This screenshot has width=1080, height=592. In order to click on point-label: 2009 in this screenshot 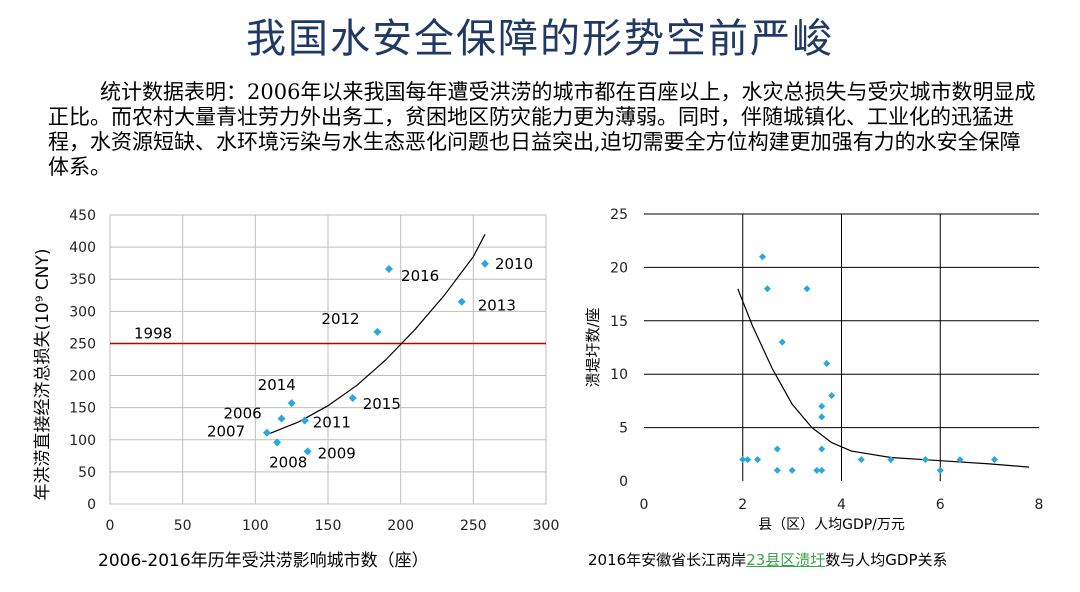, I will do `click(337, 453)`.